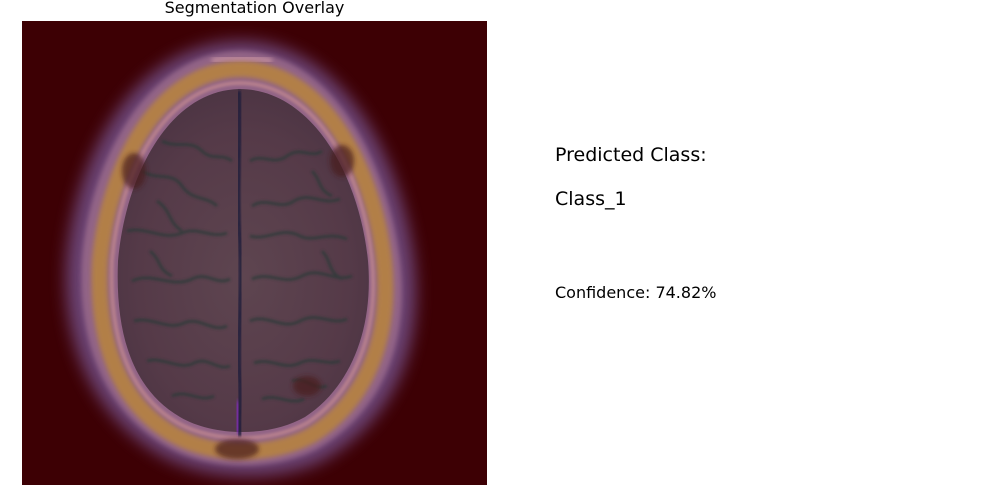  What do you see at coordinates (636, 292) in the screenshot?
I see `confidence-text: Confidence: 74.82%` at bounding box center [636, 292].